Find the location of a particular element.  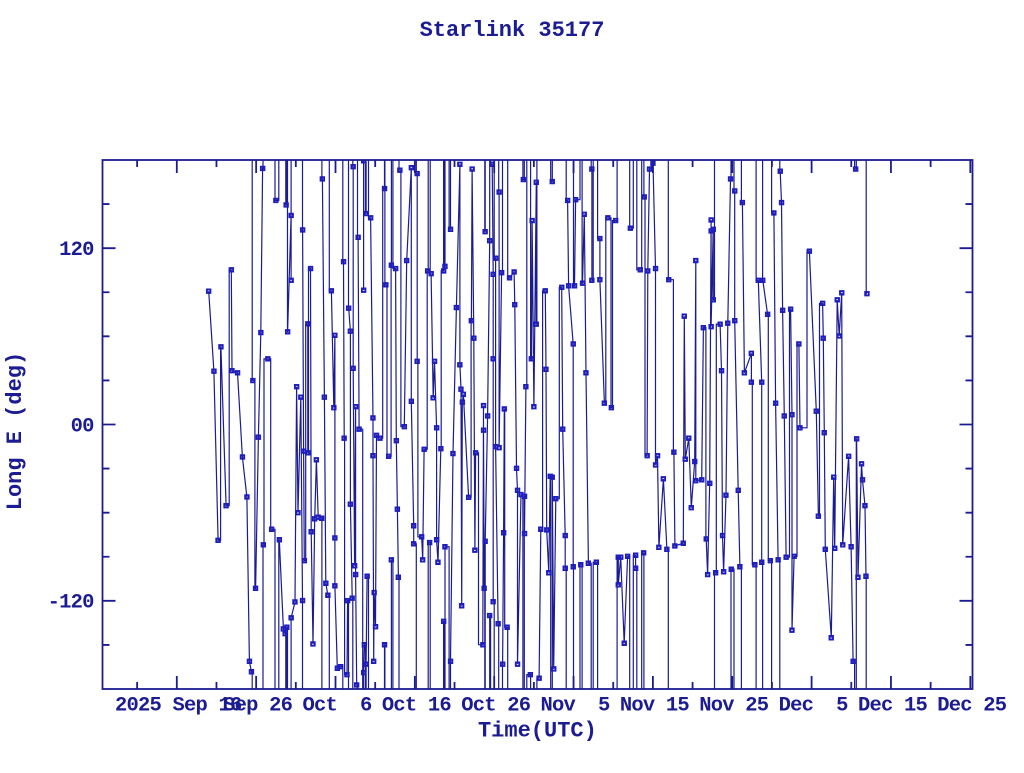

svg-text: Oct 6 is located at coordinates (337, 705).